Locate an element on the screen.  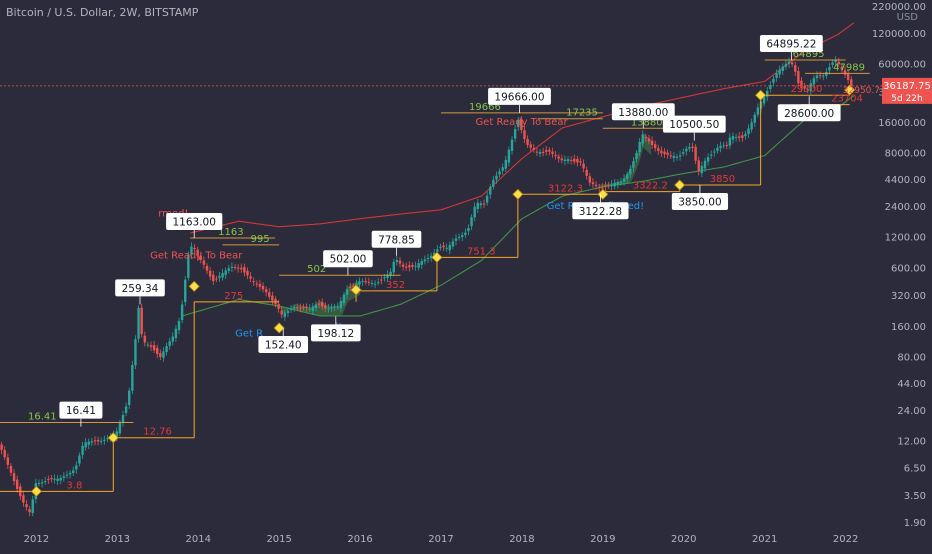
x-tick-label: 2017 is located at coordinates (440, 539).